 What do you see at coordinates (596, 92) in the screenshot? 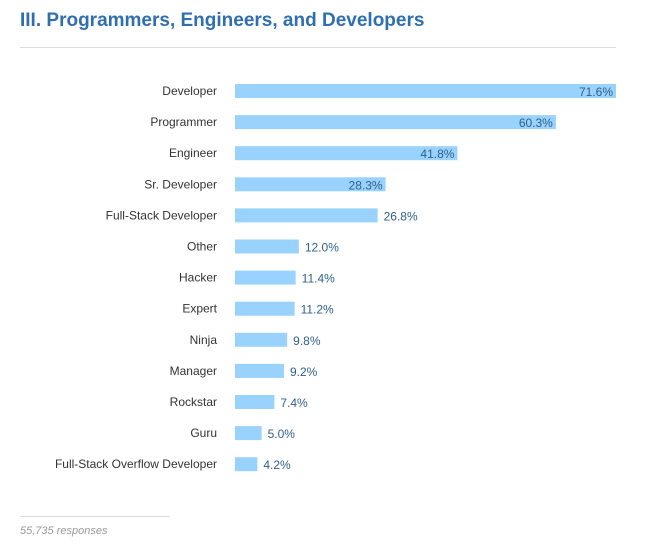
I see `value-label: 71.6%` at bounding box center [596, 92].